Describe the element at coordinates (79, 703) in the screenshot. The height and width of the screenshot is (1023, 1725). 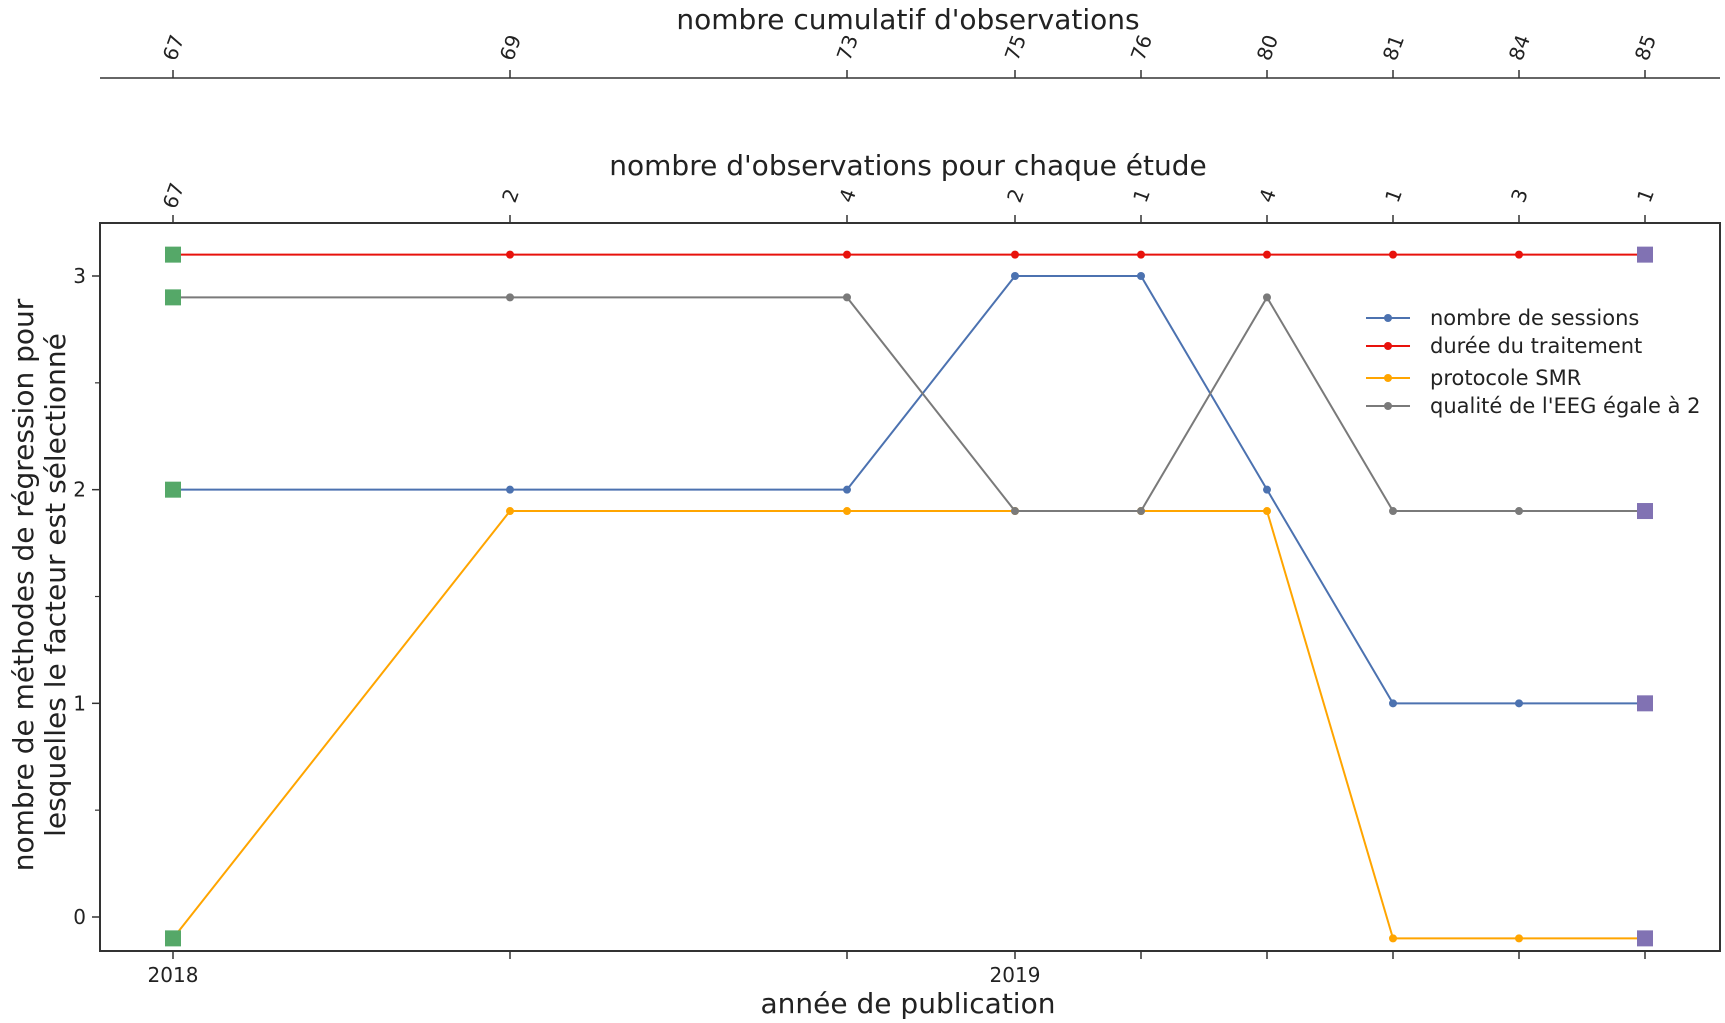
I see `y-tick-label: 1` at that location.